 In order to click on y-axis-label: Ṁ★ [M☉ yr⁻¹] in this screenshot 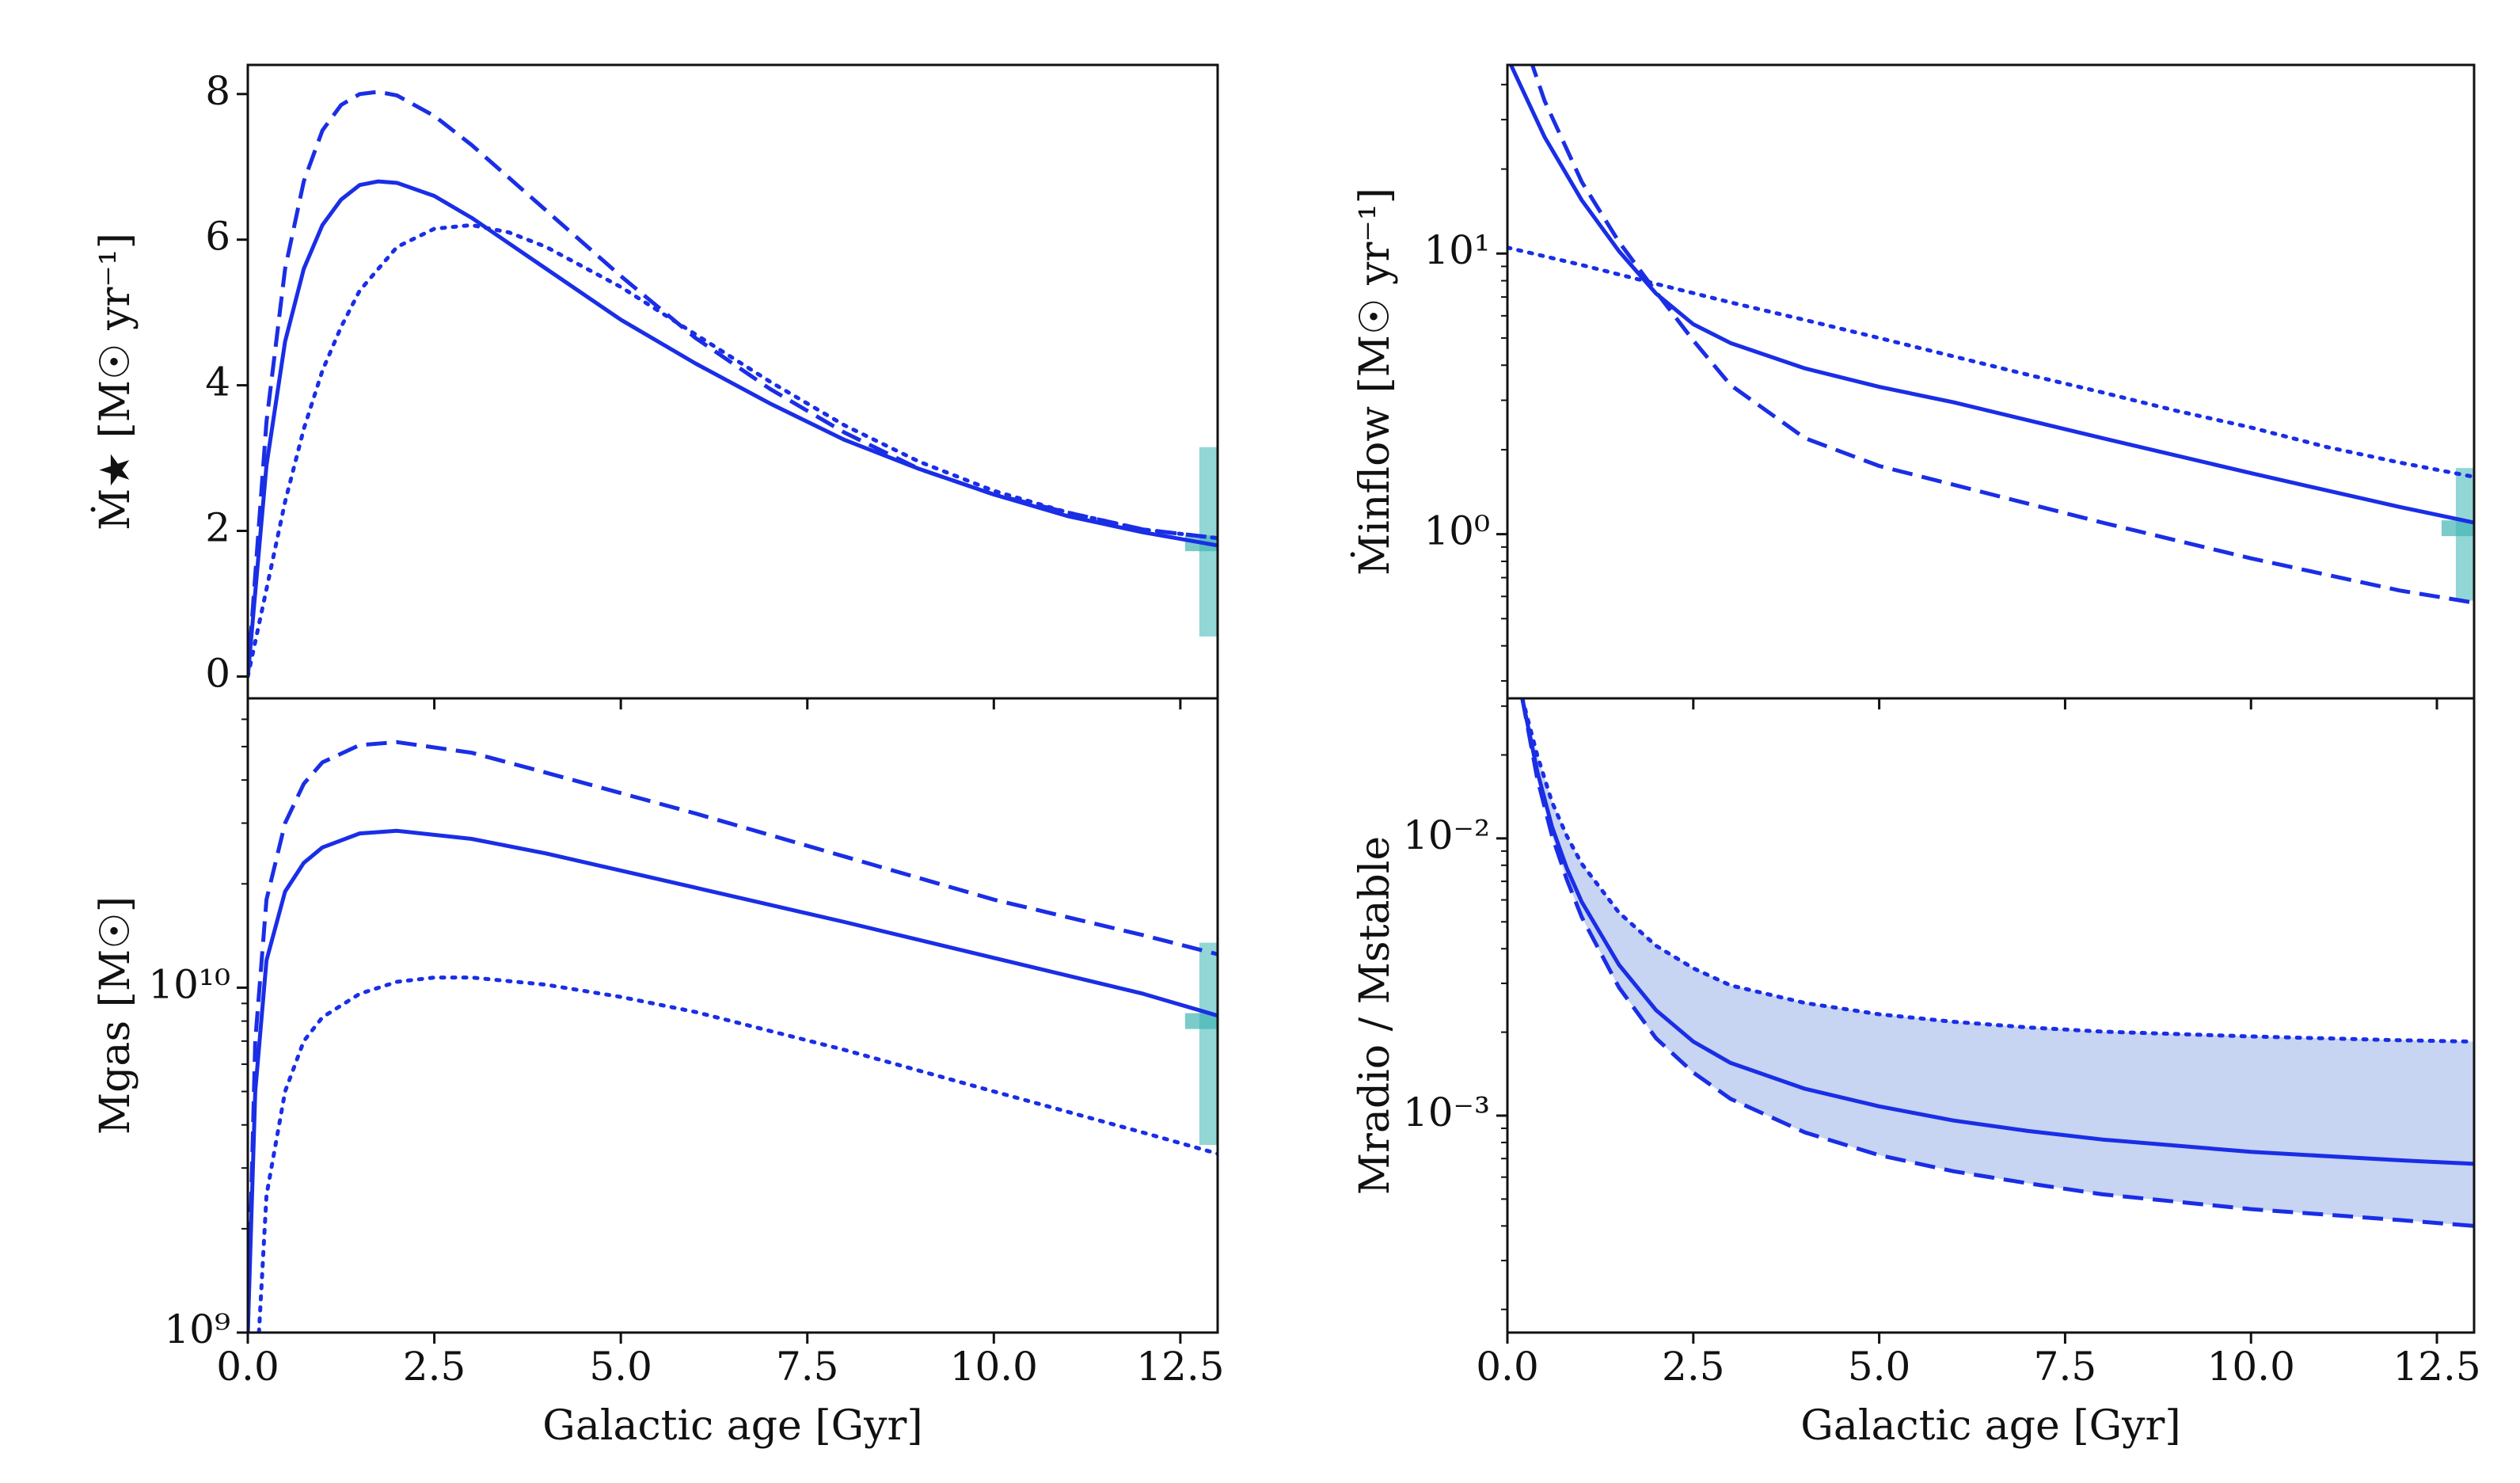, I will do `click(115, 381)`.